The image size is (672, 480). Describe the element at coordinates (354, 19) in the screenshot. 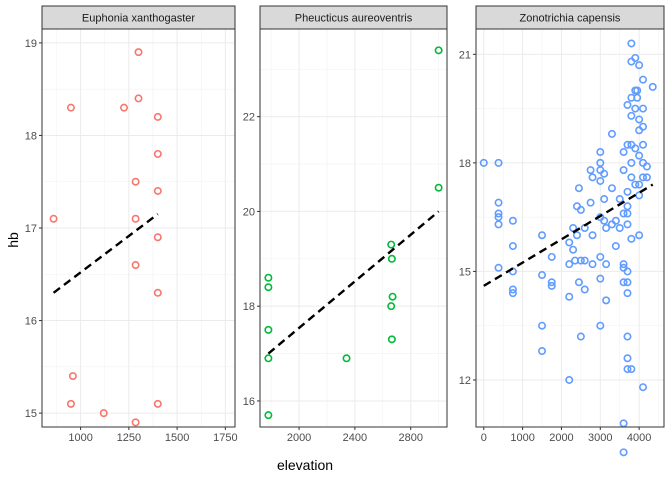

I see `facet-title: Pheucticus aureoventris` at that location.